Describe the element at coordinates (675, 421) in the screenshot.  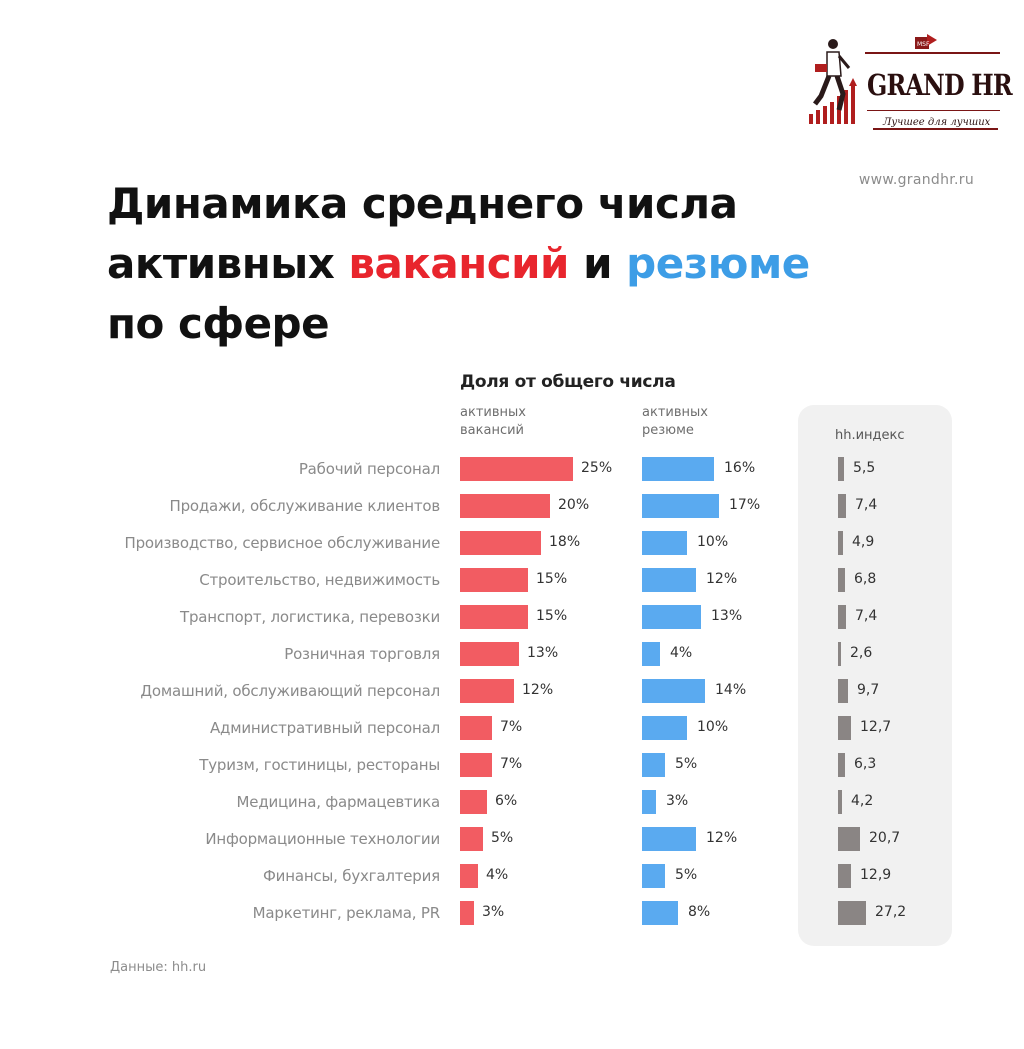
I see `resumes-column-label: активных резюме` at that location.